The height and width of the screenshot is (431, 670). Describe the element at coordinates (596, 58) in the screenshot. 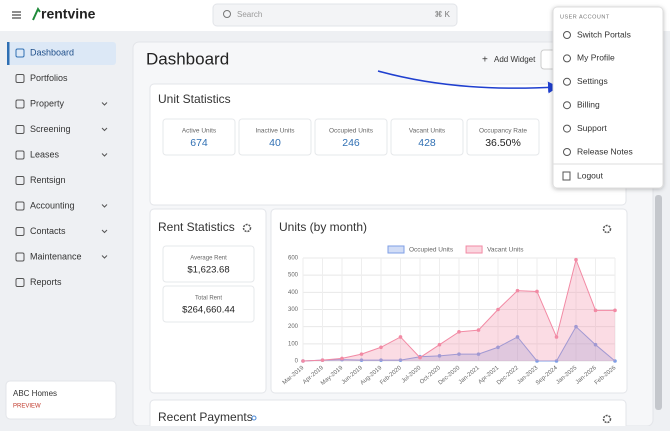

I see `menu-item: My Profile` at that location.